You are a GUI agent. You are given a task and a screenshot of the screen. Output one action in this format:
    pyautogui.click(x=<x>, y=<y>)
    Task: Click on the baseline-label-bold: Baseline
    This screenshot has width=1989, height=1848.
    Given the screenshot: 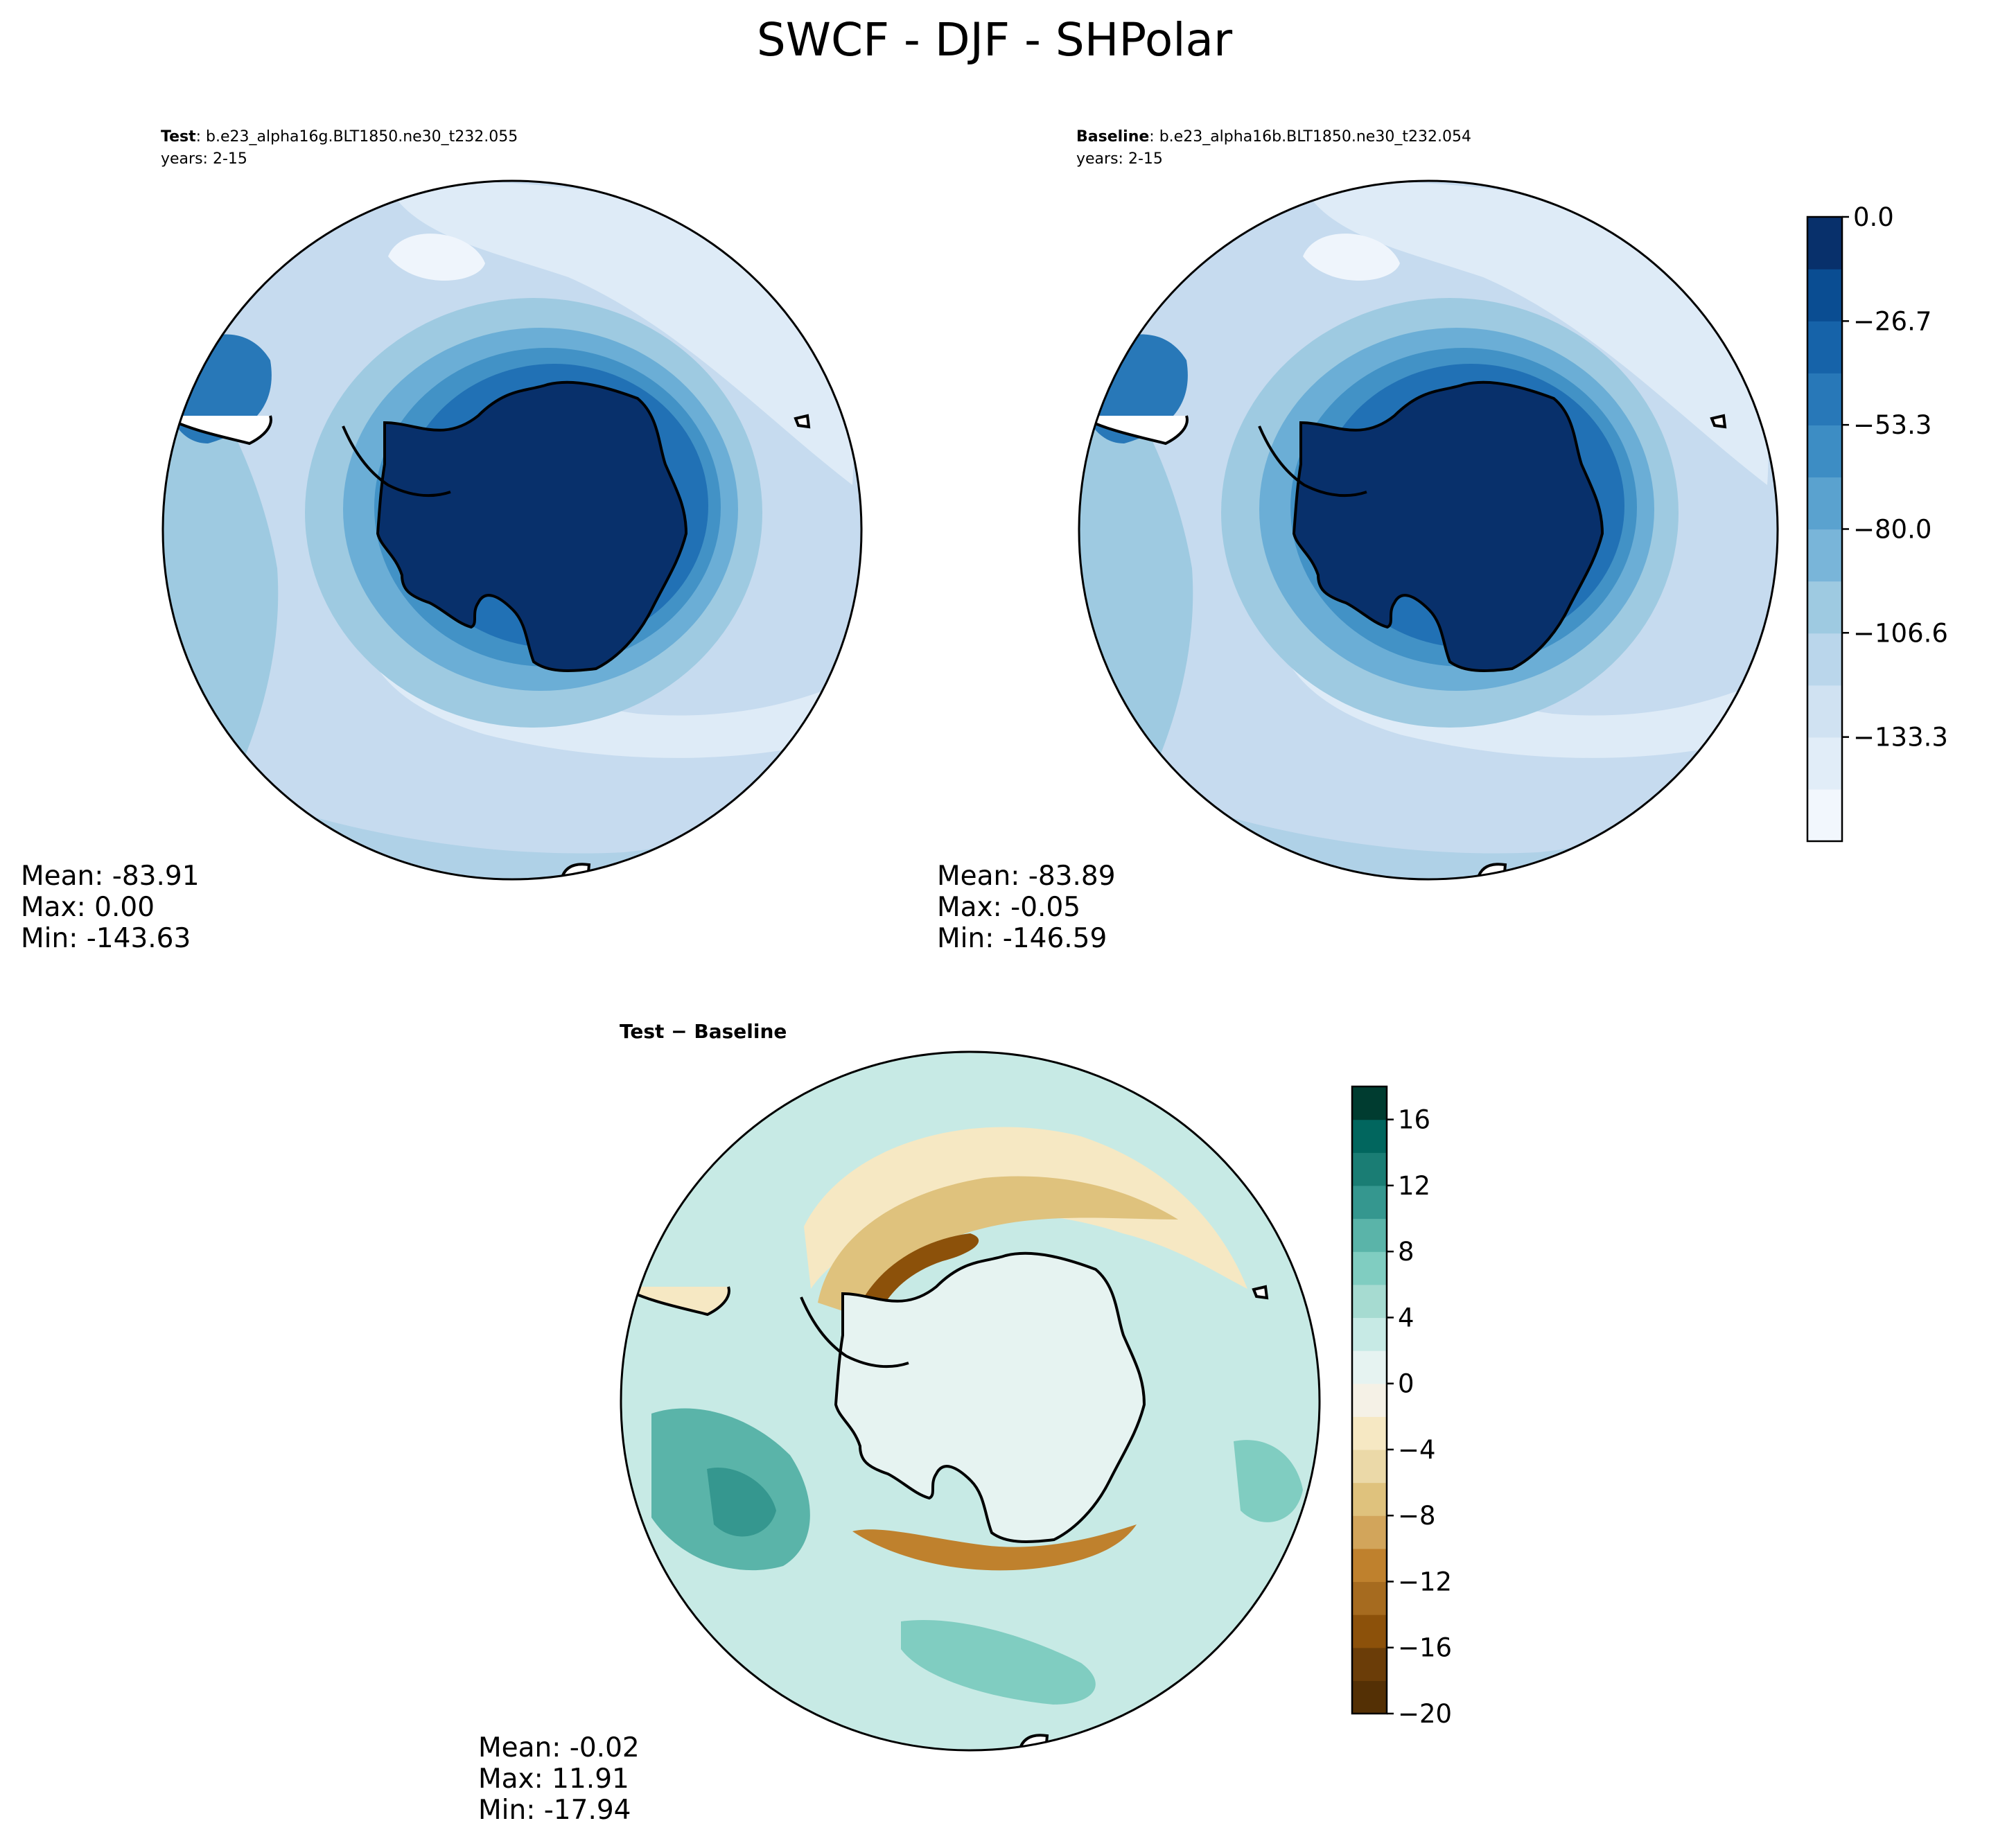 What is the action you would take?
    pyautogui.click(x=1112, y=137)
    